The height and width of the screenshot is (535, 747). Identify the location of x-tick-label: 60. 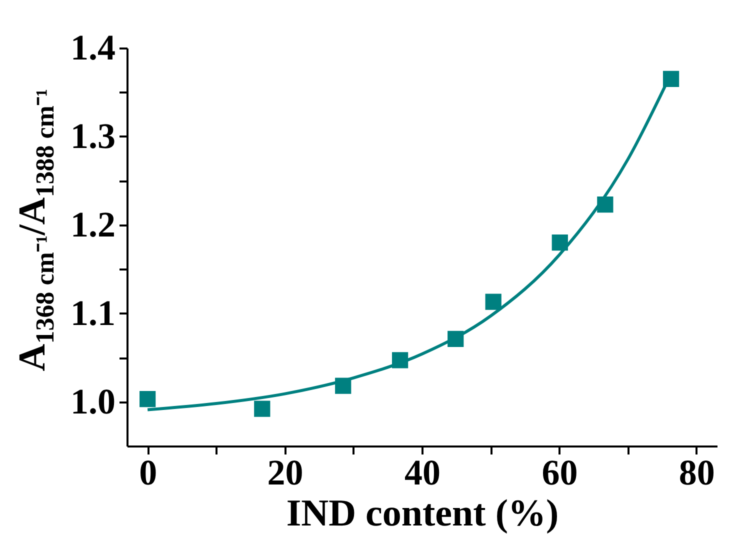
(560, 472).